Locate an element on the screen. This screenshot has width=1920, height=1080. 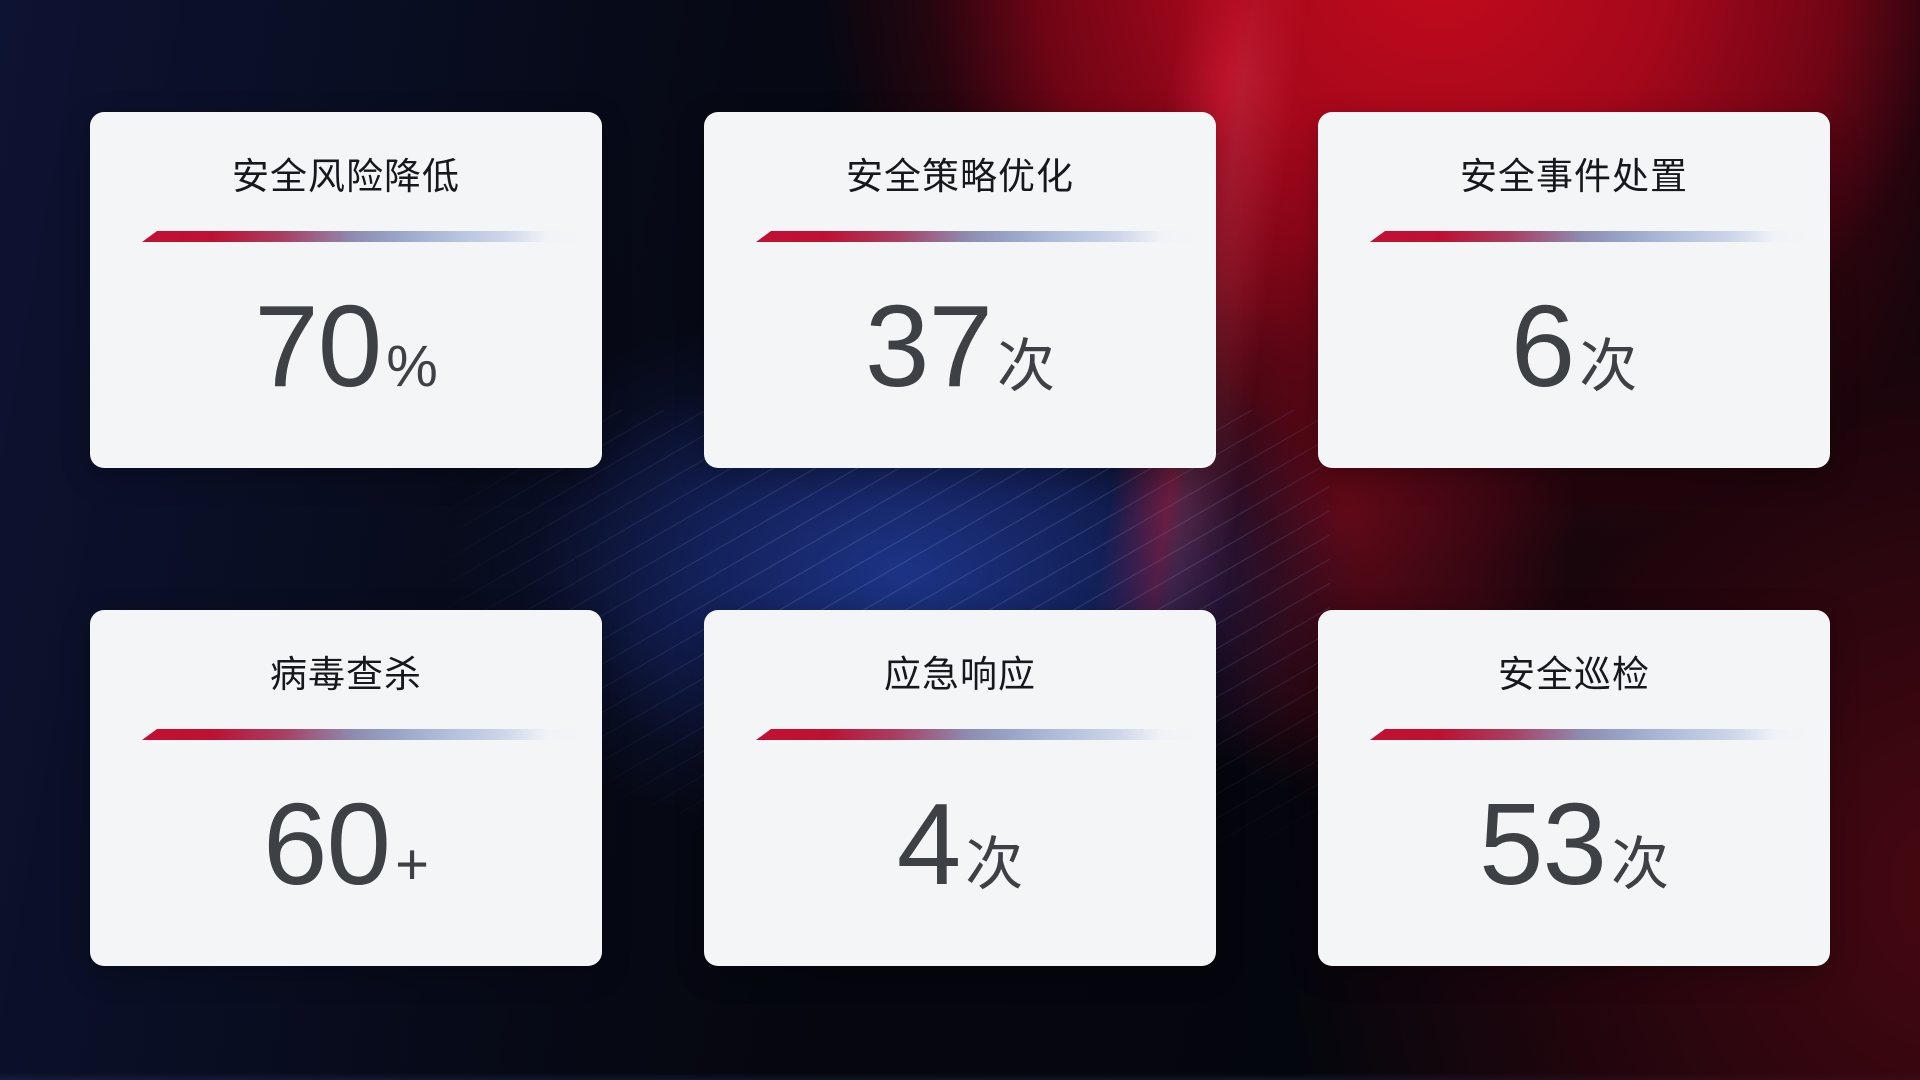
card-value: 37 次 is located at coordinates (960, 346).